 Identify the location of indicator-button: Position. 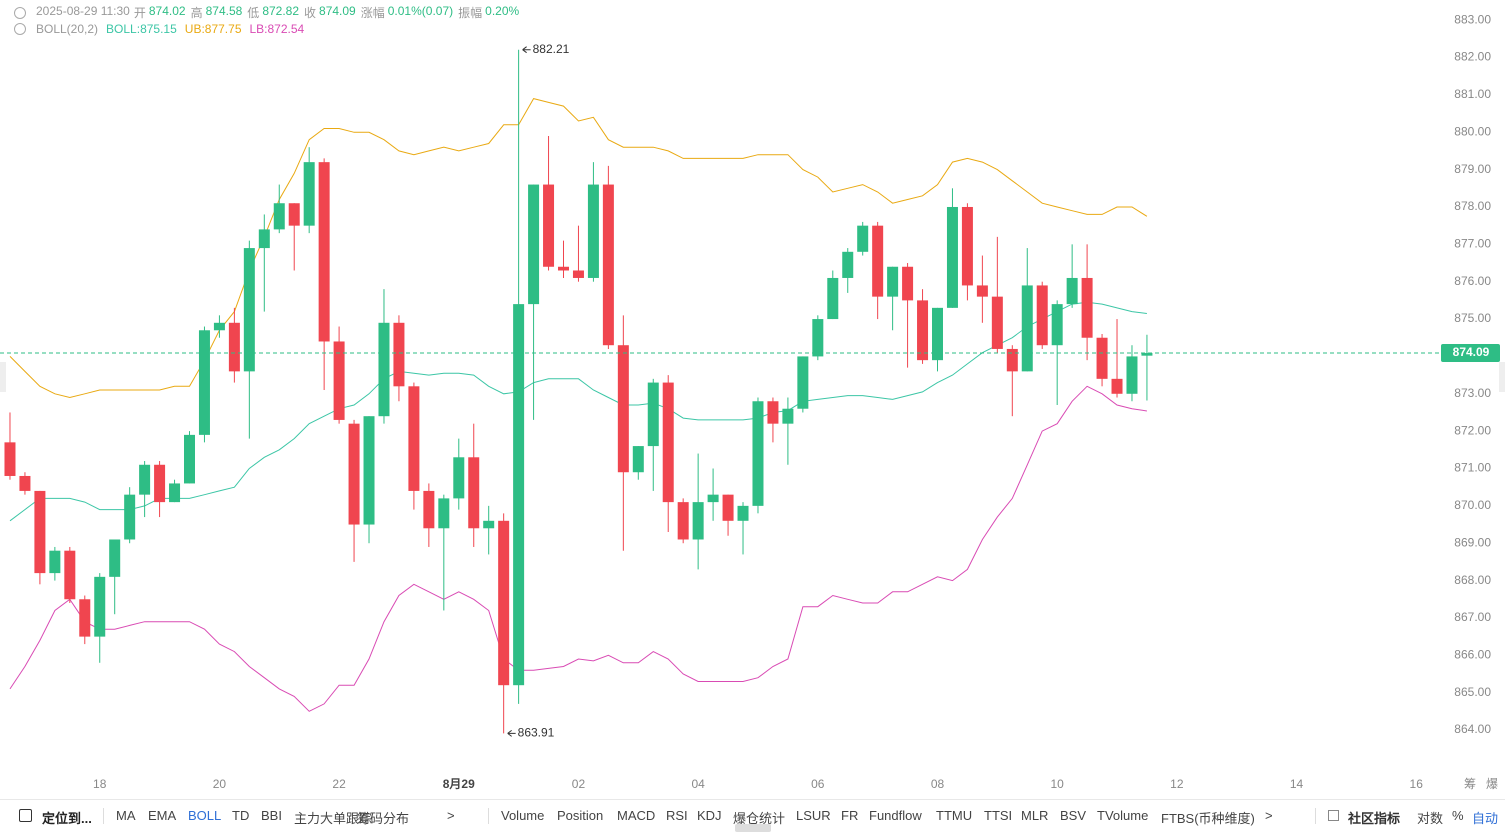
(580, 815).